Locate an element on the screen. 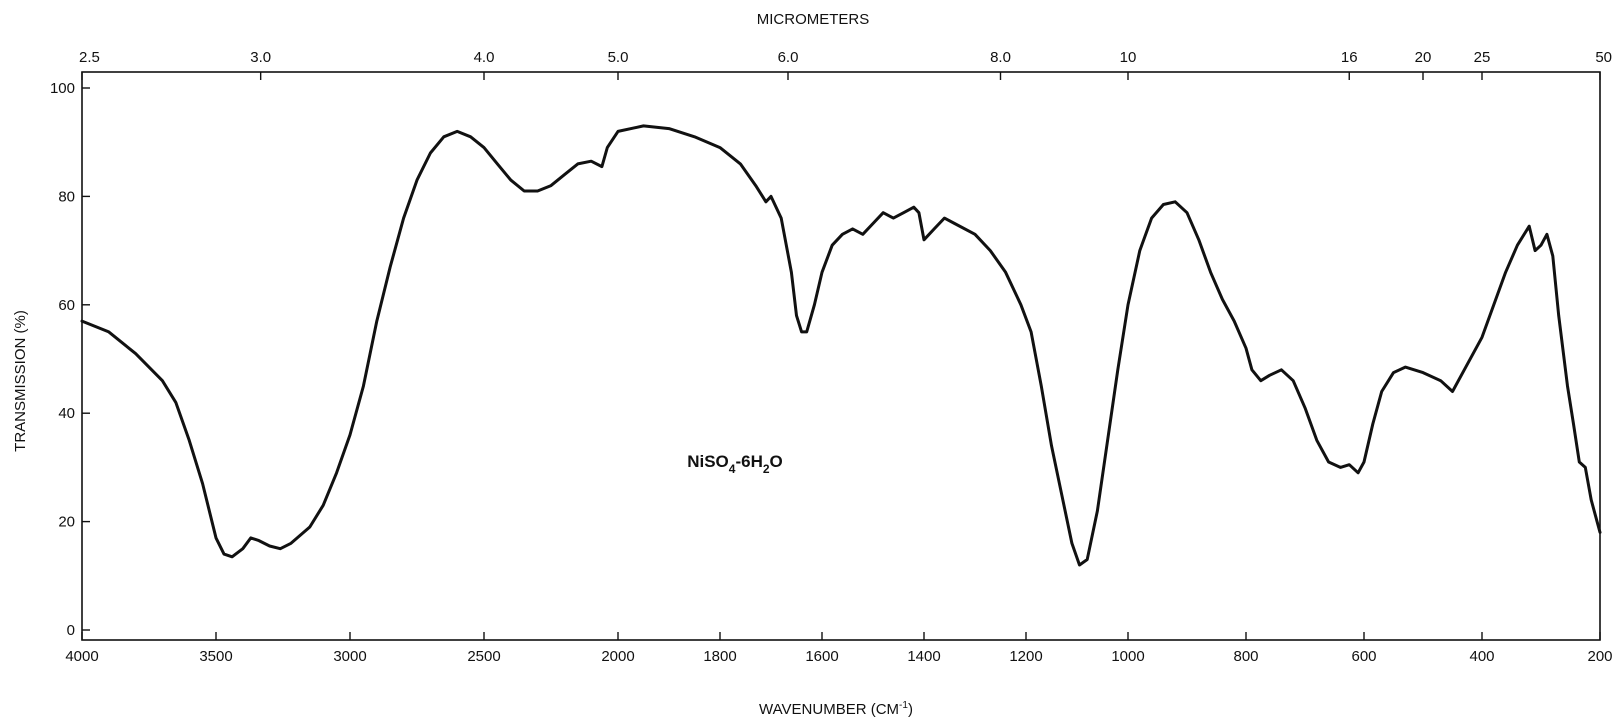 Image resolution: width=1618 pixels, height=721 pixels. x-axis-title-superscript: -1 is located at coordinates (903, 705).